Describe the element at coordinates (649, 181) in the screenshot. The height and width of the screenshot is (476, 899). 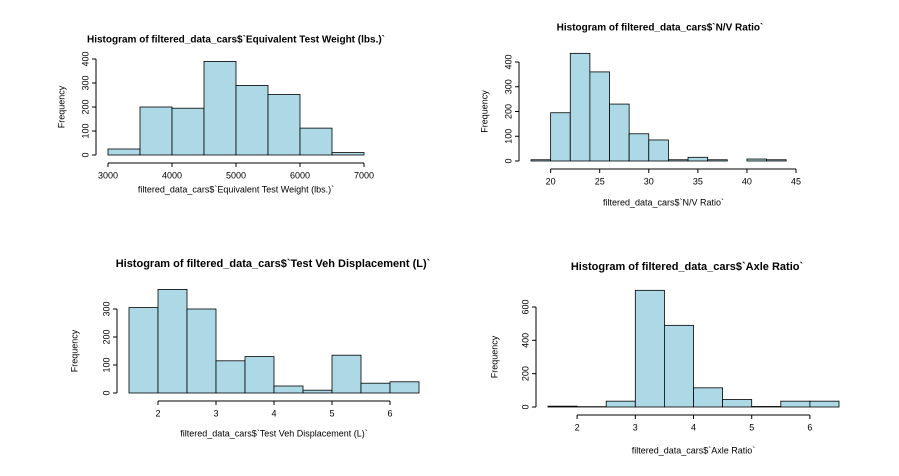
I see `x-tick-label: 30` at that location.